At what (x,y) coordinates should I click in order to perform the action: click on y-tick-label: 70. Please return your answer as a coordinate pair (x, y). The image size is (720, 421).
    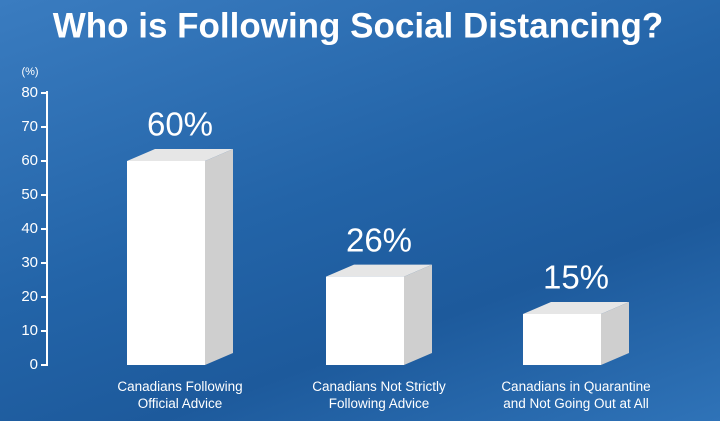
    Looking at the image, I should click on (29, 126).